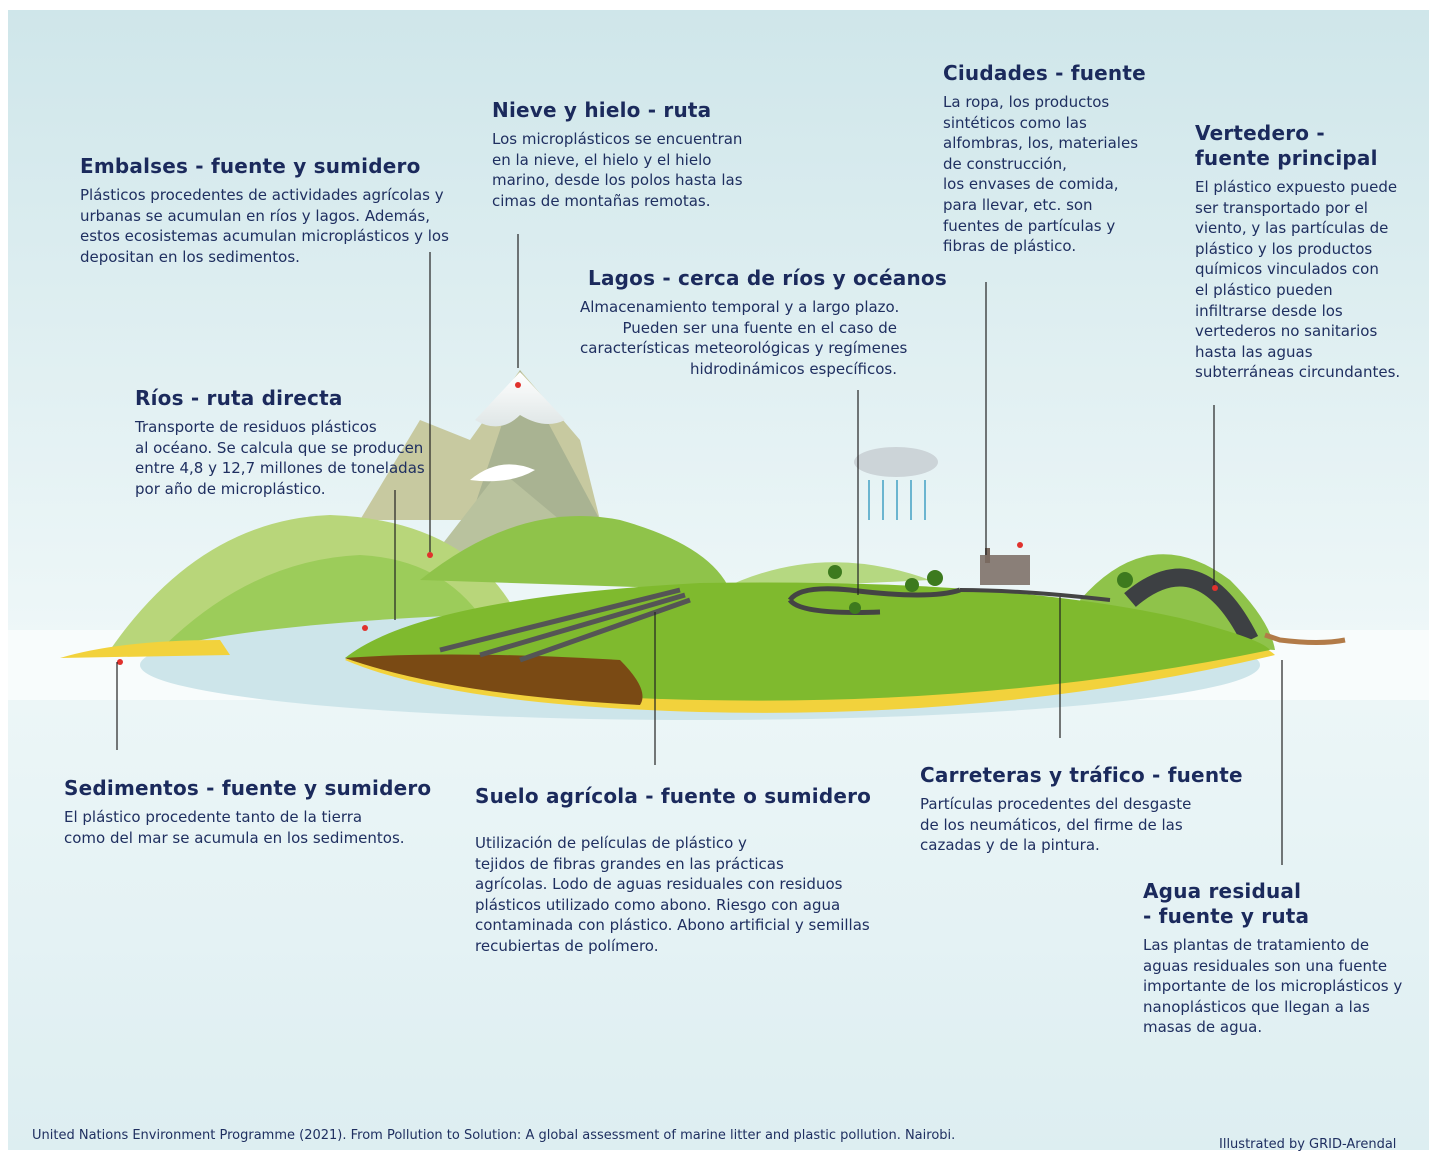 This screenshot has height=1159, width=1429. I want to click on title-line: Ríos - ruta directa, so click(239, 398).